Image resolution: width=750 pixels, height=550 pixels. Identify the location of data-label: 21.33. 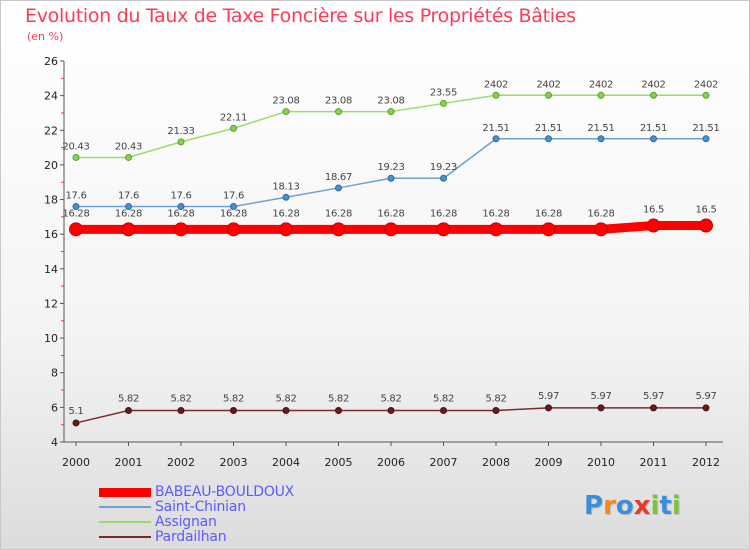
(180, 131).